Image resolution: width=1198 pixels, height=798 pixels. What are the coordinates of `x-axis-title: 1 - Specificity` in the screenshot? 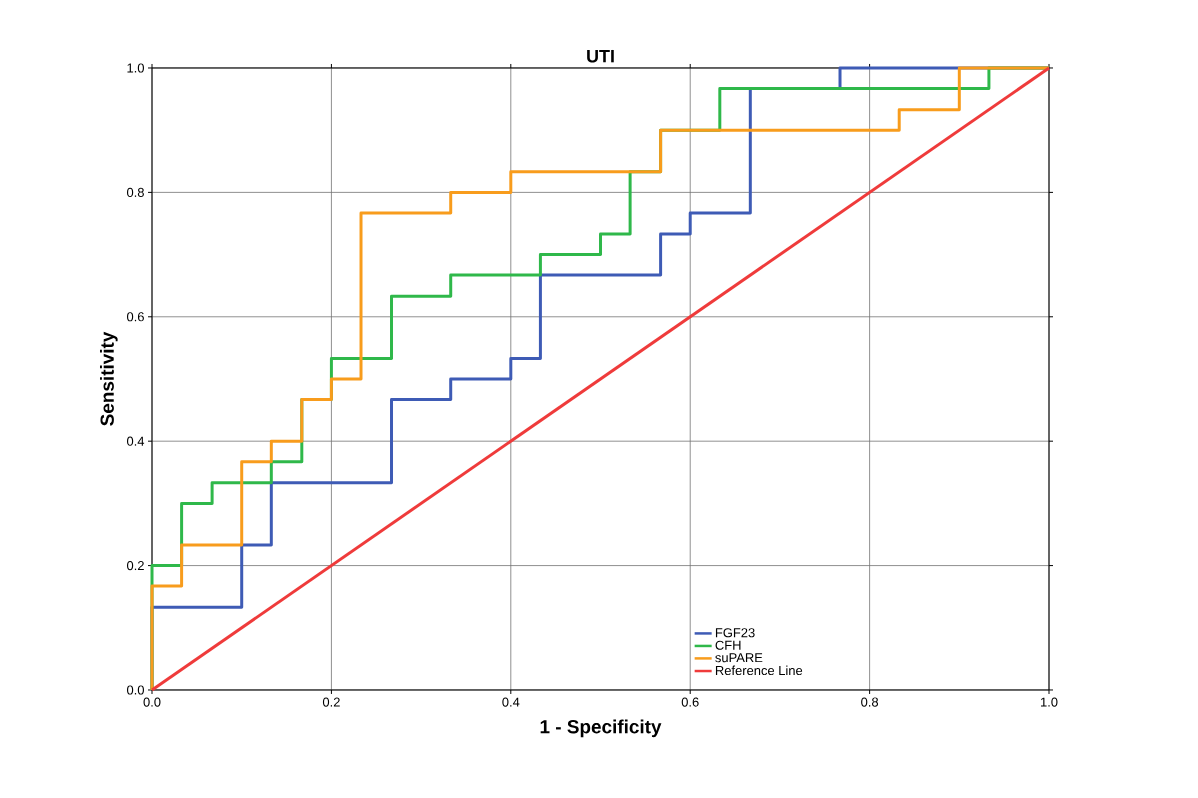 It's located at (601, 728).